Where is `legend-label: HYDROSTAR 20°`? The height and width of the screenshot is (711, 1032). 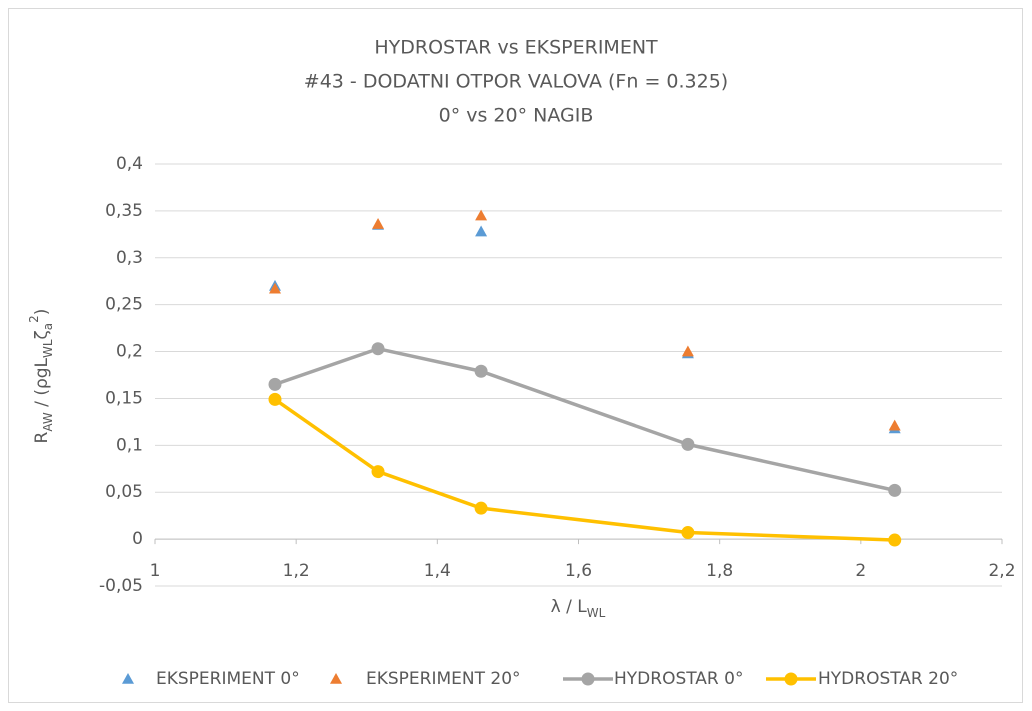
legend-label: HYDROSTAR 20° is located at coordinates (888, 679).